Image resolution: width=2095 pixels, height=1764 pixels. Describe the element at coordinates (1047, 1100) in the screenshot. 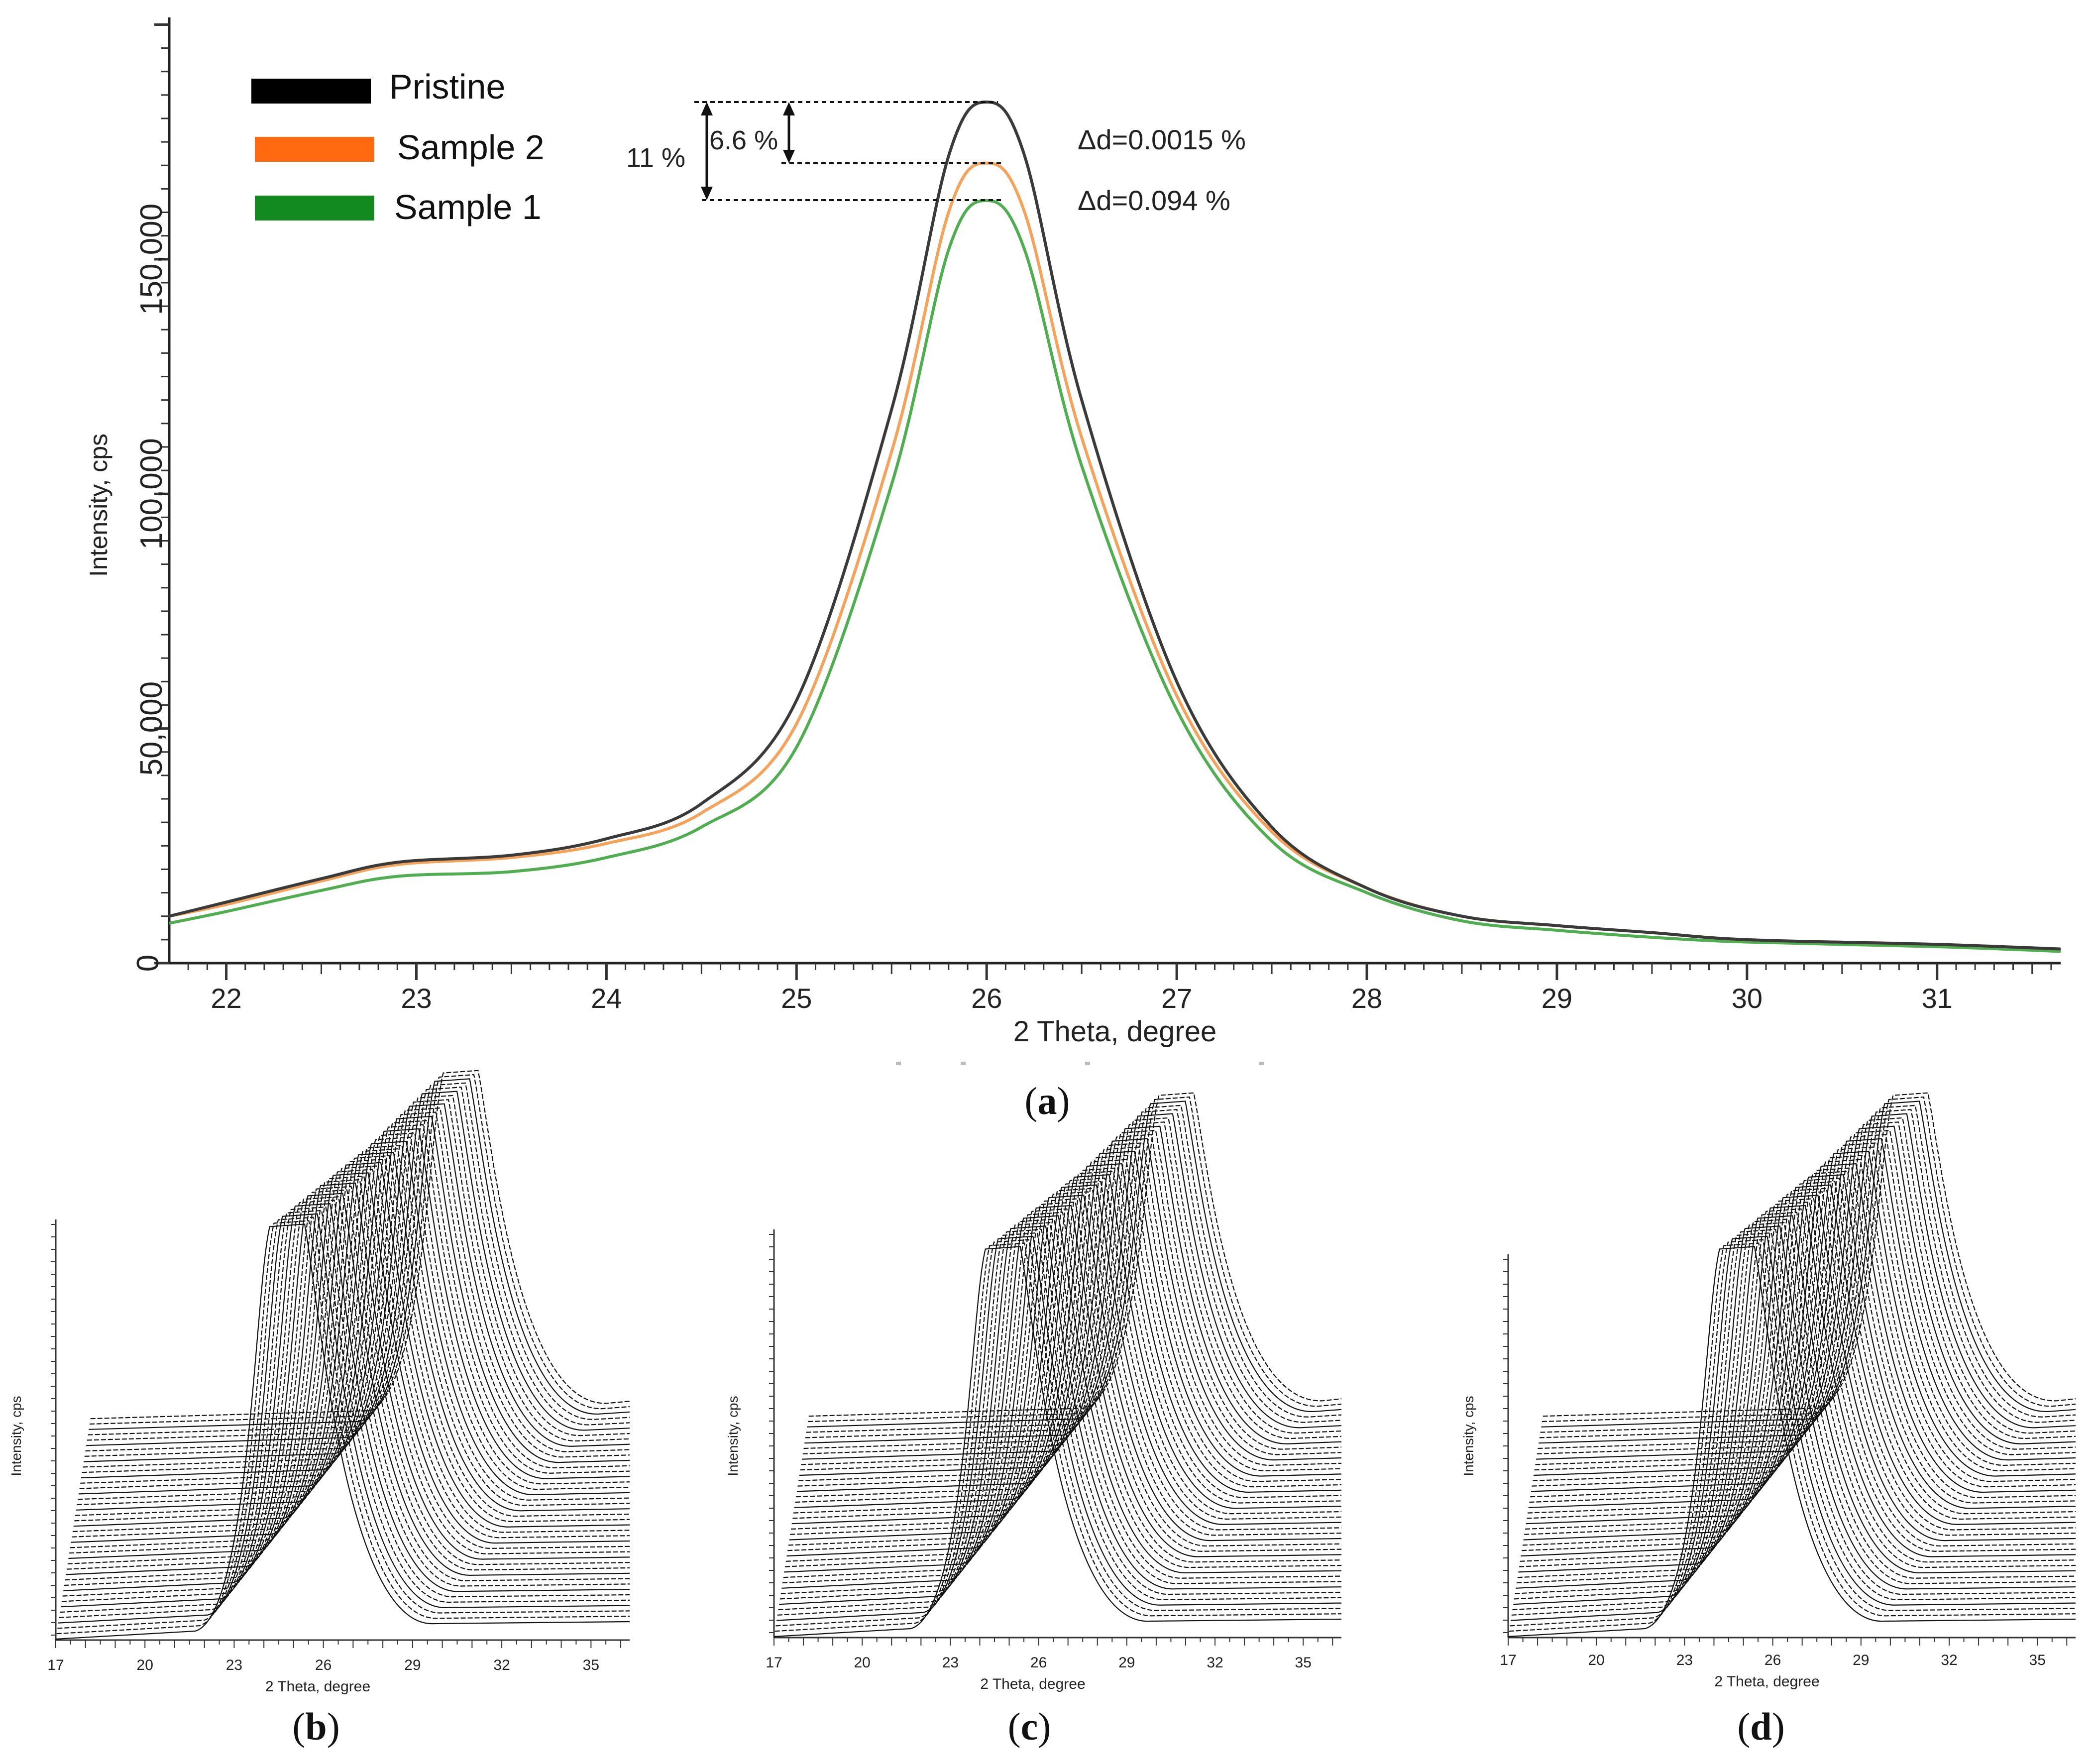

I see `caption-a-letter: a` at that location.